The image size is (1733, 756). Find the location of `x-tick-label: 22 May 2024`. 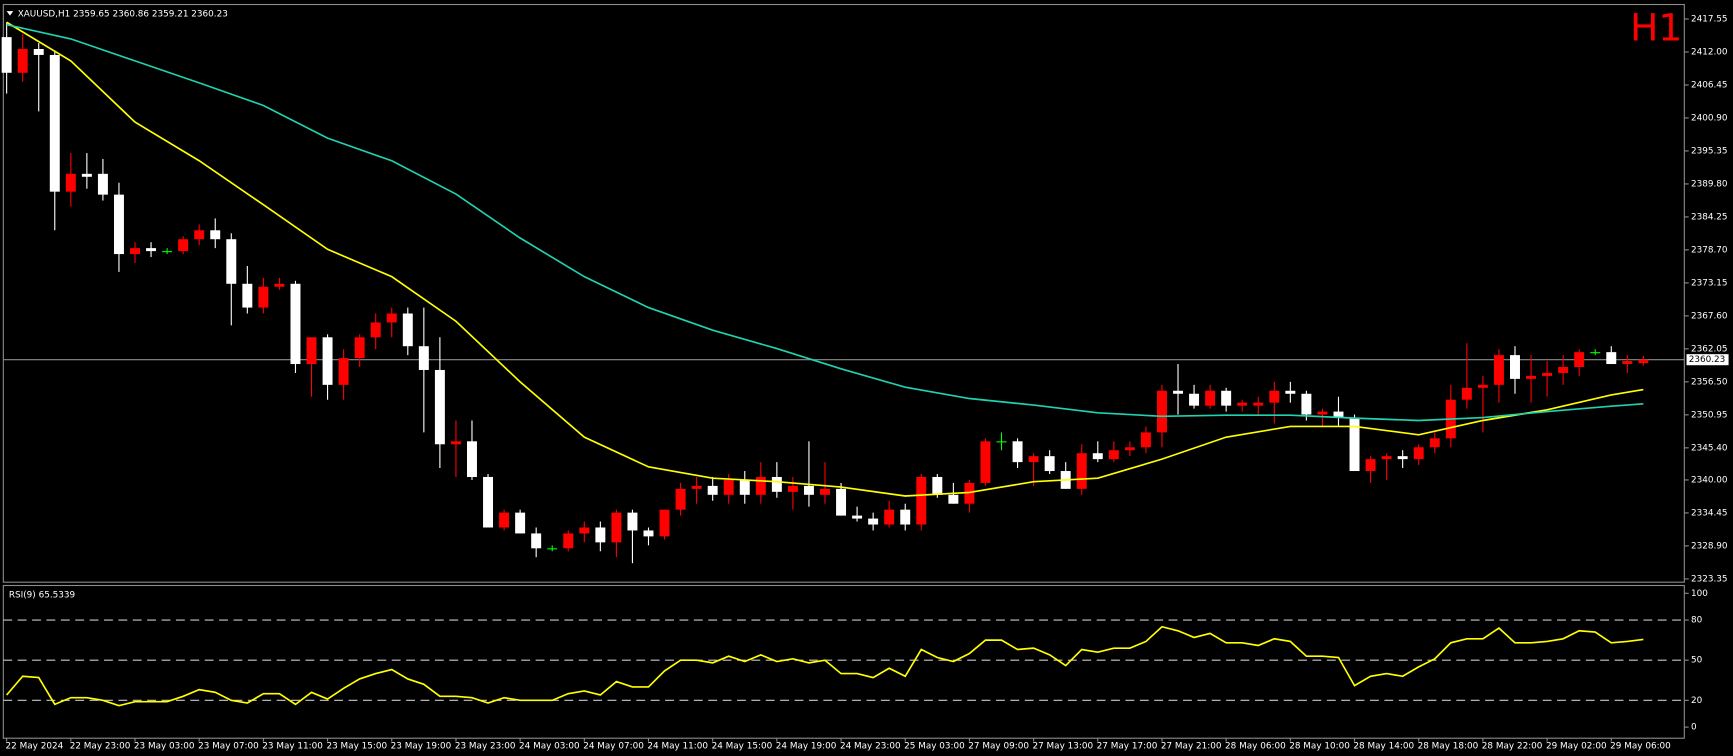

x-tick-label: 22 May 2024 is located at coordinates (35, 746).